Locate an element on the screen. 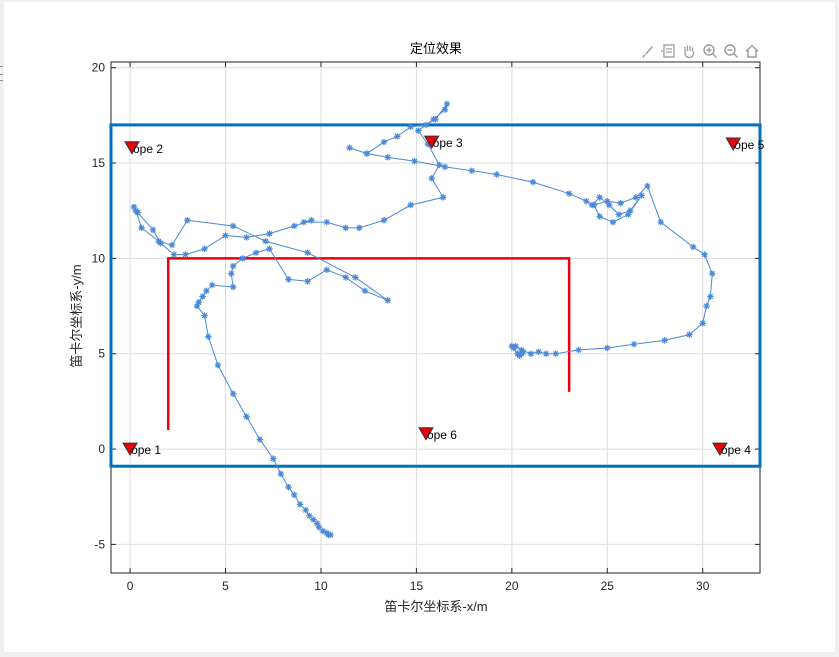 This screenshot has height=657, width=839. anchor-label: ope 6 is located at coordinates (442, 435).